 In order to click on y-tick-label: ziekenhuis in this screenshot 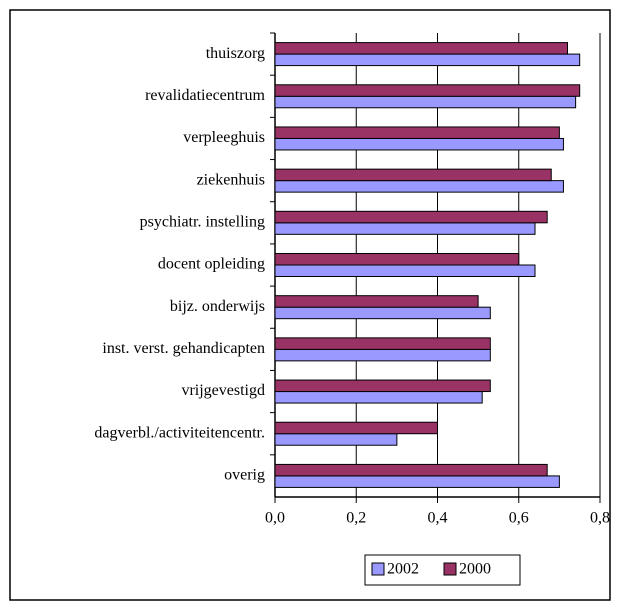, I will do `click(231, 179)`.